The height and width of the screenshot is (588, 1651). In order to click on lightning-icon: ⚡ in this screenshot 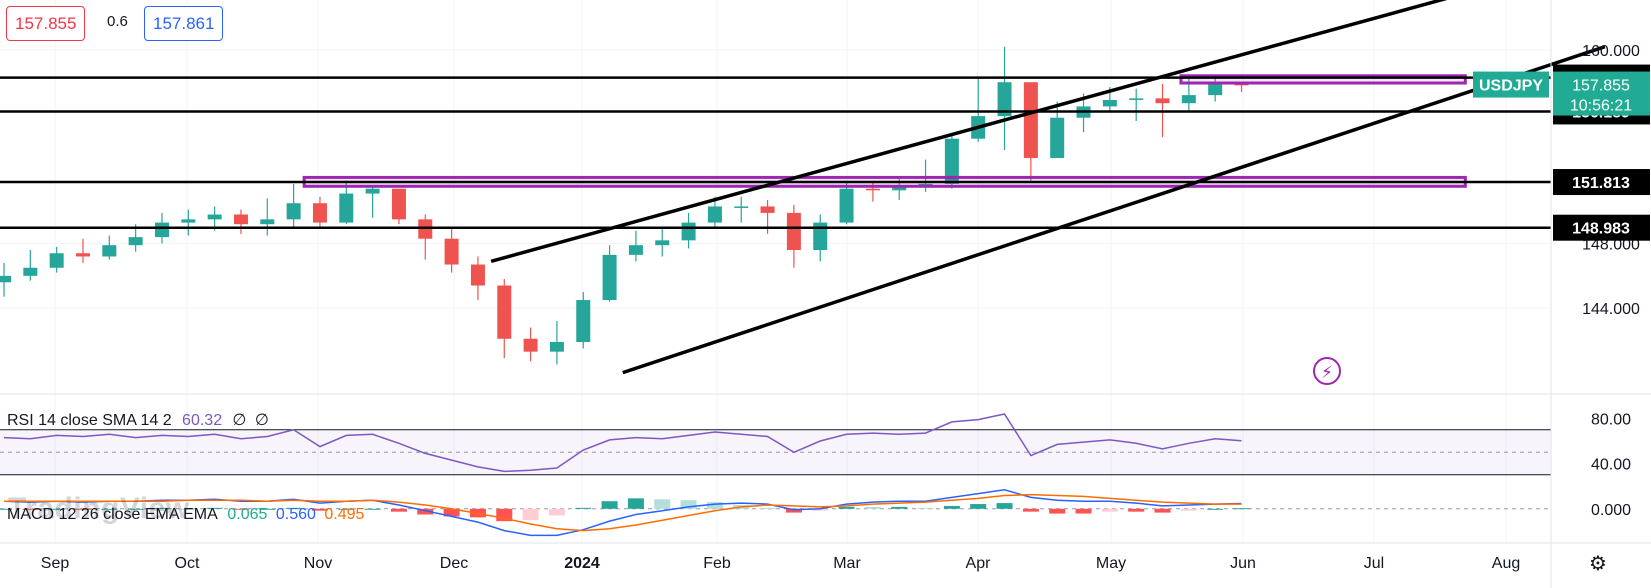, I will do `click(1327, 371)`.